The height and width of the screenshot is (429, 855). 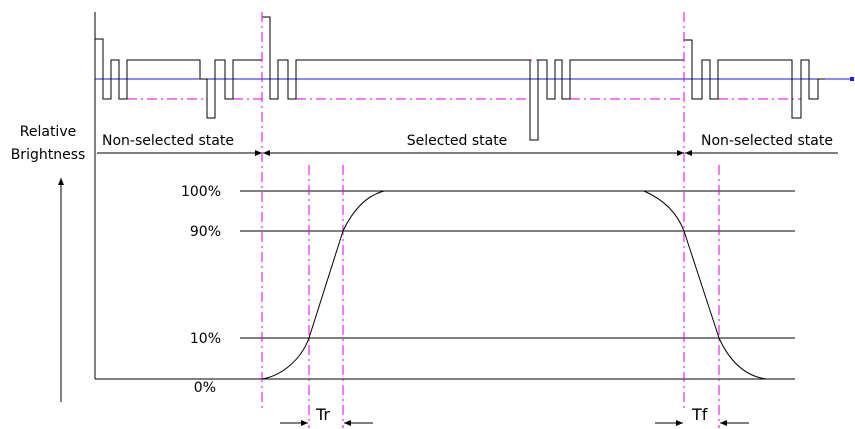 What do you see at coordinates (457, 141) in the screenshot?
I see `selected-state-label: Selected state` at bounding box center [457, 141].